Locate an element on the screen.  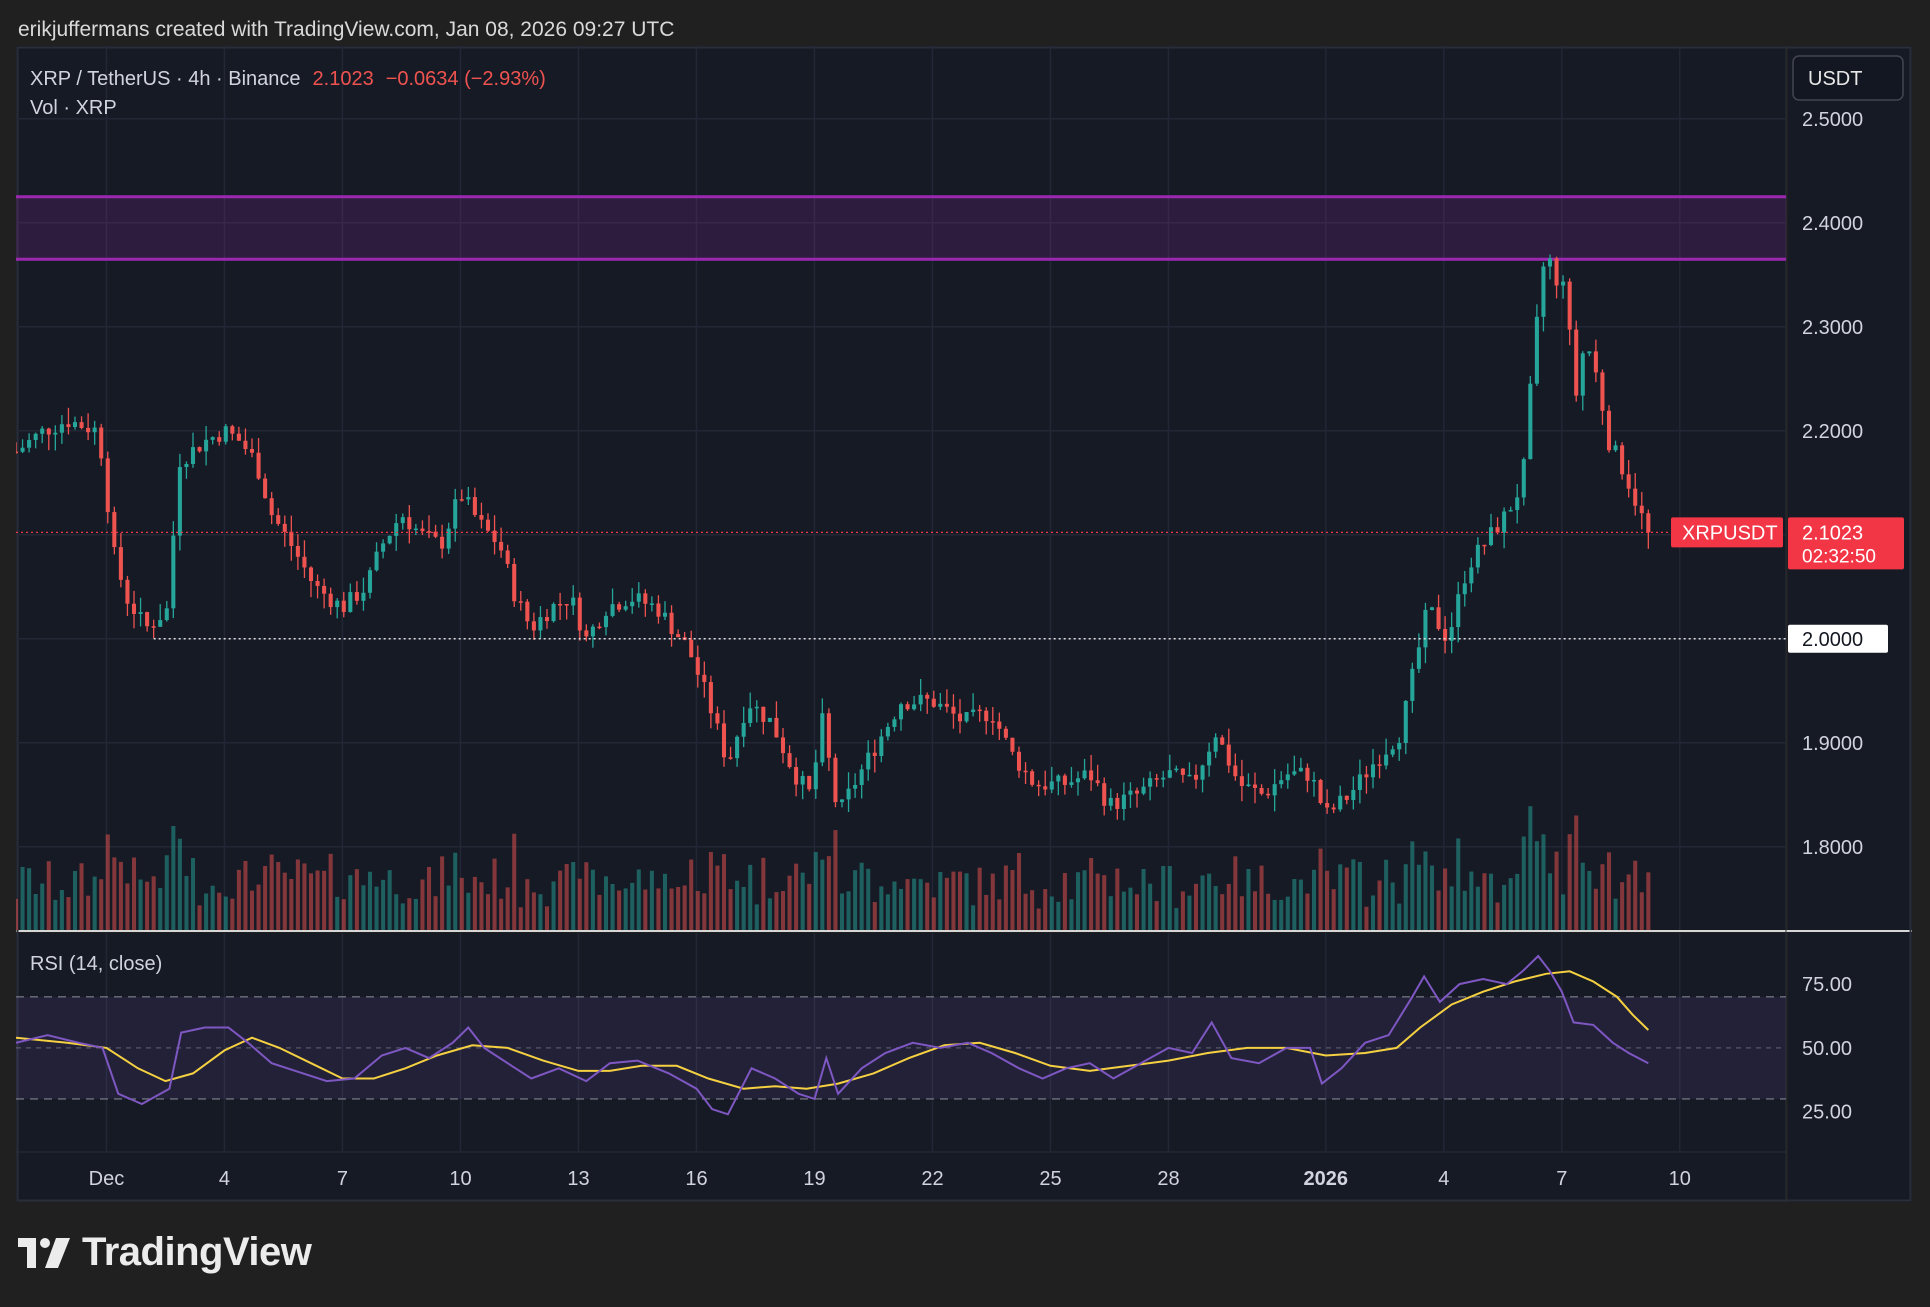
volume-bars is located at coordinates (832, 868).